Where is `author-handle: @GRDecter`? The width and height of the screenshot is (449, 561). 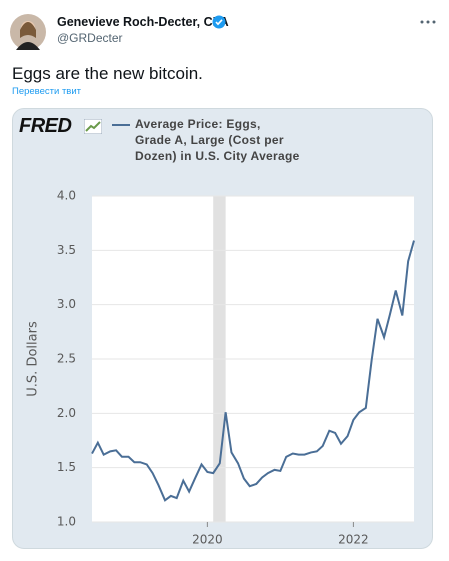
author-handle: @GRDecter is located at coordinates (90, 38).